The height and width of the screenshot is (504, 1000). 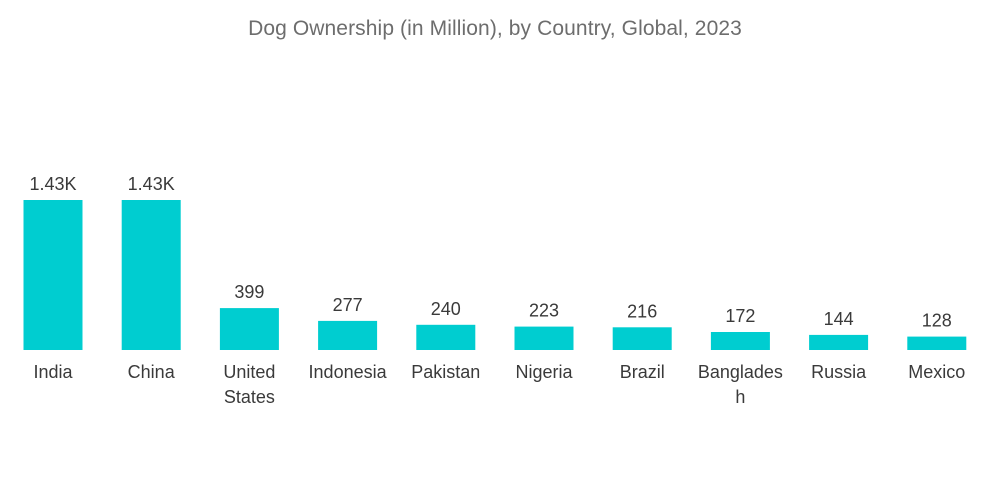 I want to click on category-label: Russia, so click(x=839, y=372).